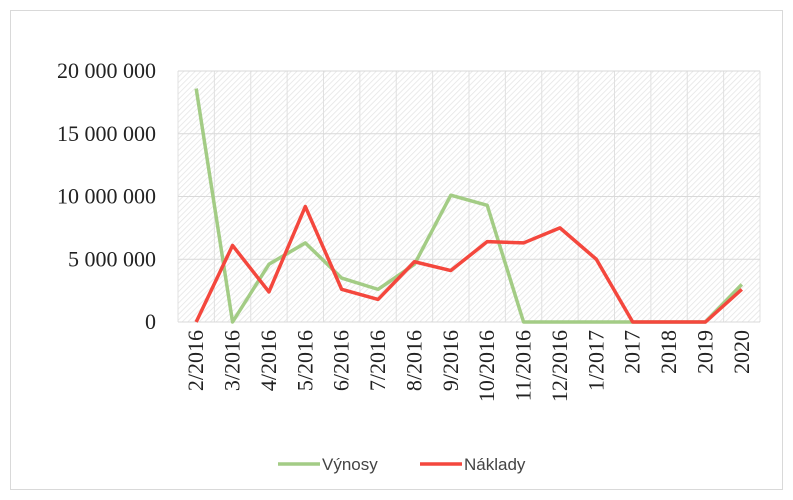 The width and height of the screenshot is (793, 500). I want to click on x-tick-label: 2020, so click(741, 352).